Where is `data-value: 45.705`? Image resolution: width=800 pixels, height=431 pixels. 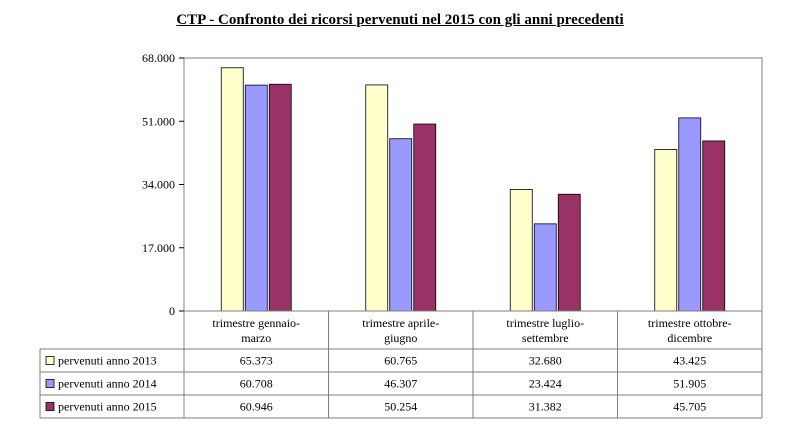
data-value: 45.705 is located at coordinates (689, 407).